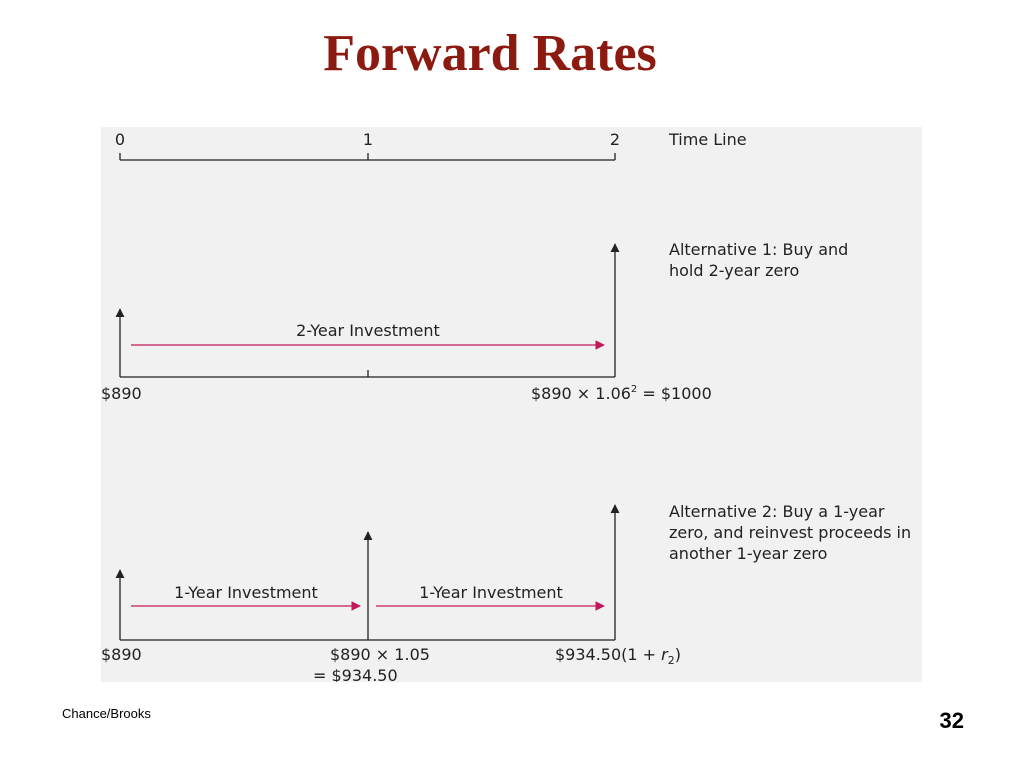  I want to click on timeline-tick-label-1: 1, so click(368, 139).